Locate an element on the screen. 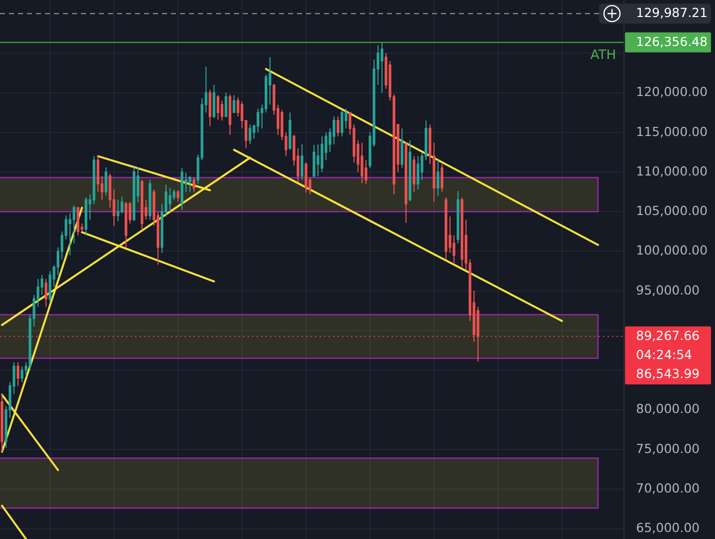 The height and width of the screenshot is (539, 715). y-tick-label: 70,000.00 is located at coordinates (668, 488).